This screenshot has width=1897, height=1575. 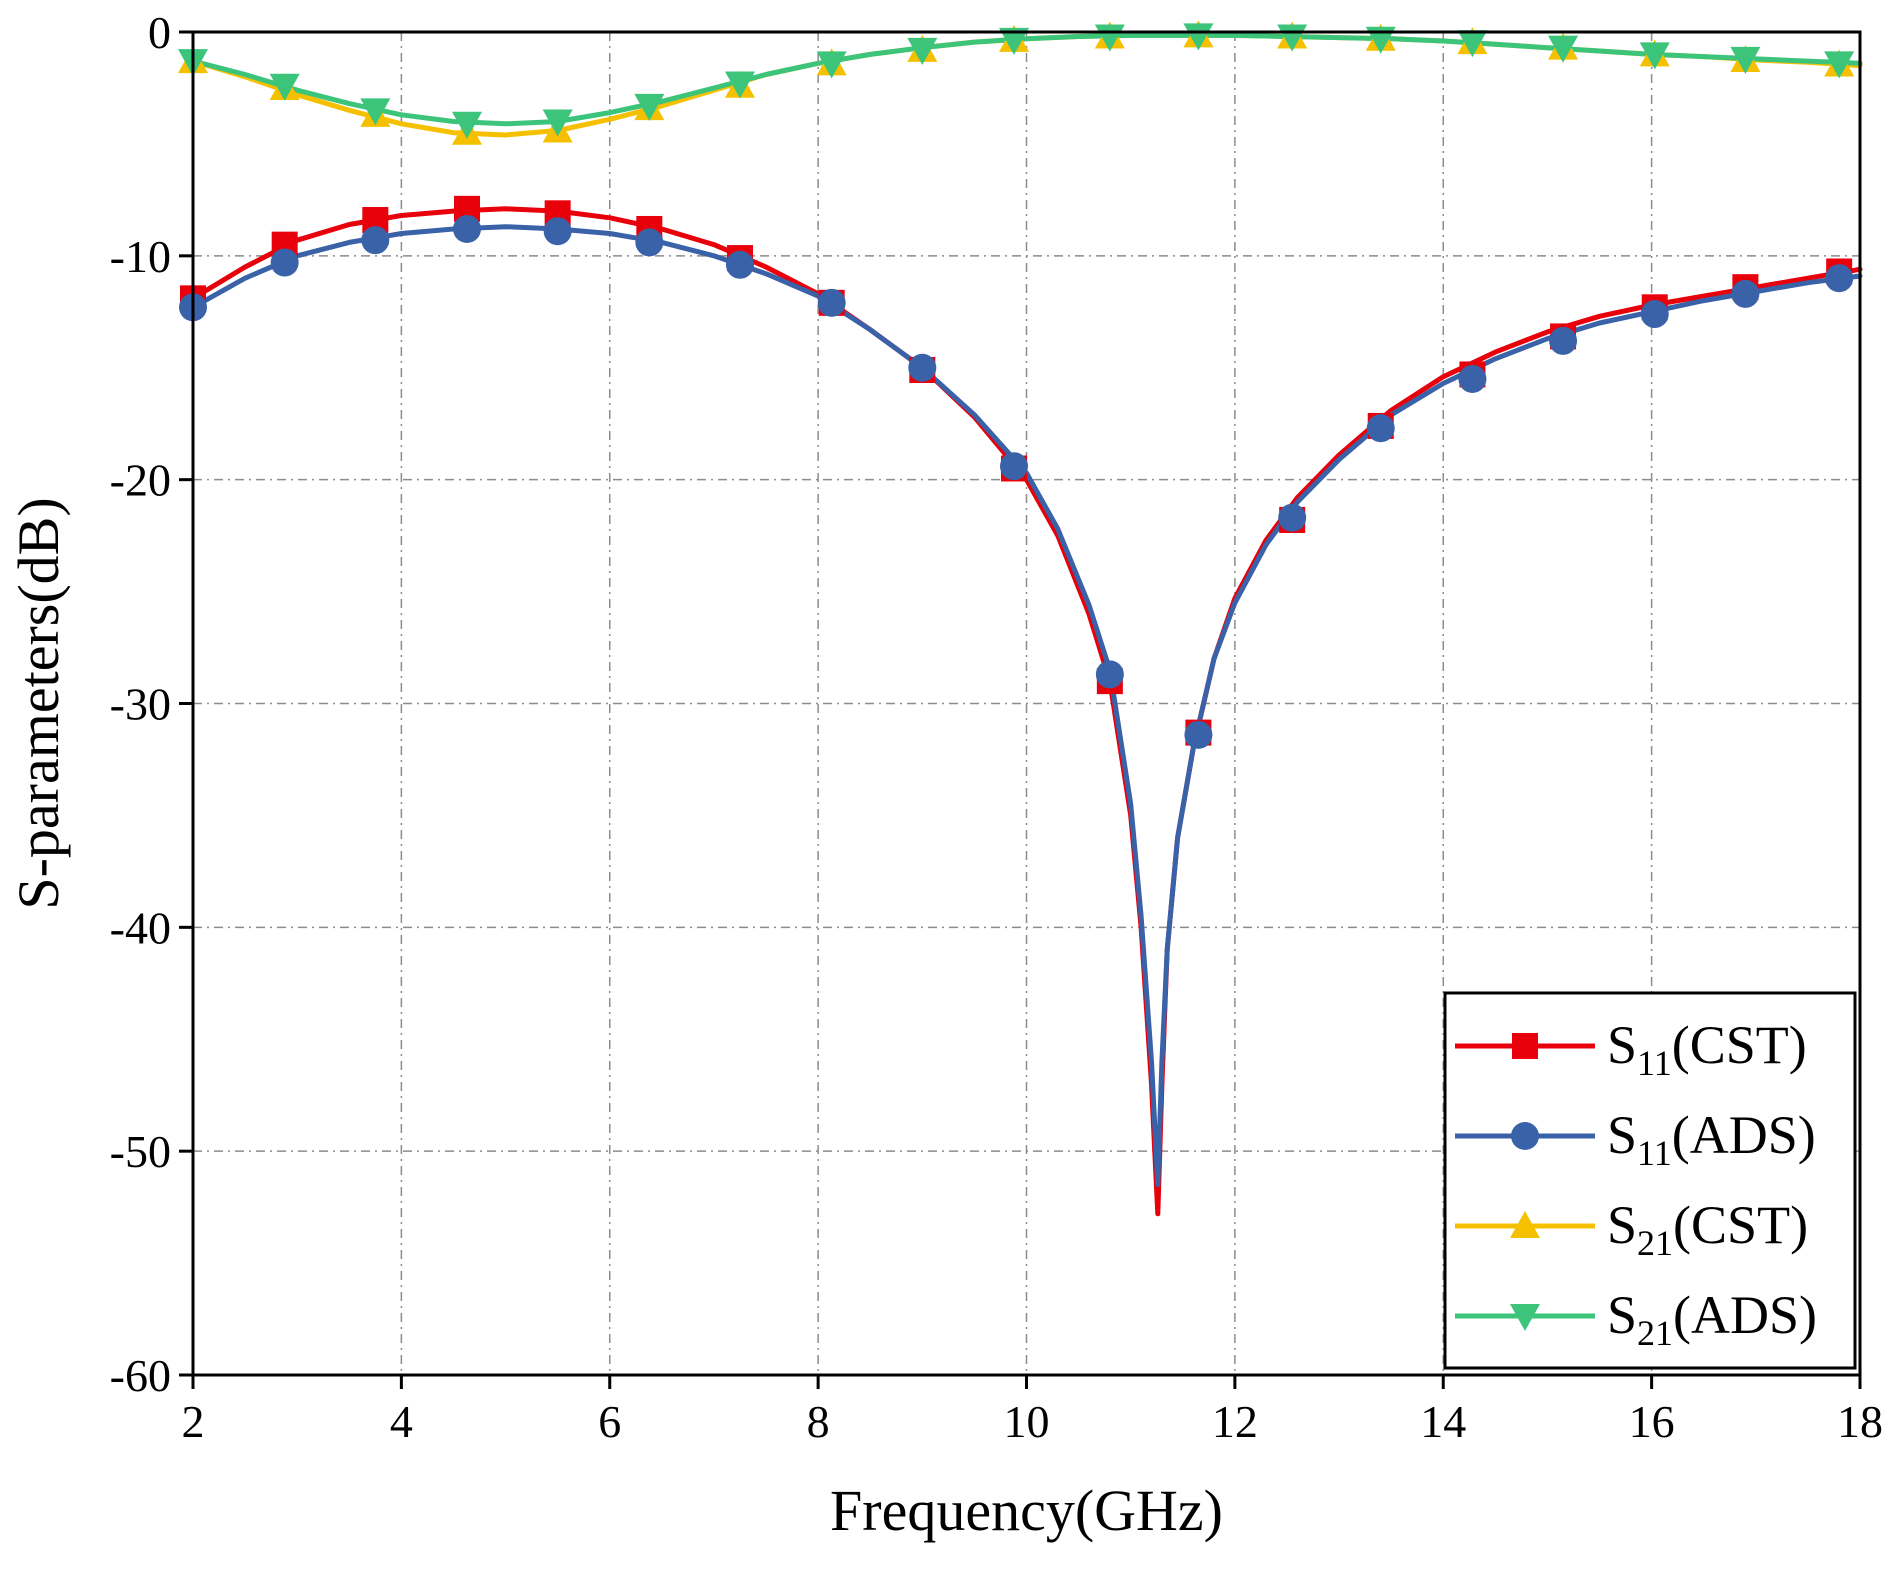 What do you see at coordinates (609, 1421) in the screenshot?
I see `x-tick-label: 6` at bounding box center [609, 1421].